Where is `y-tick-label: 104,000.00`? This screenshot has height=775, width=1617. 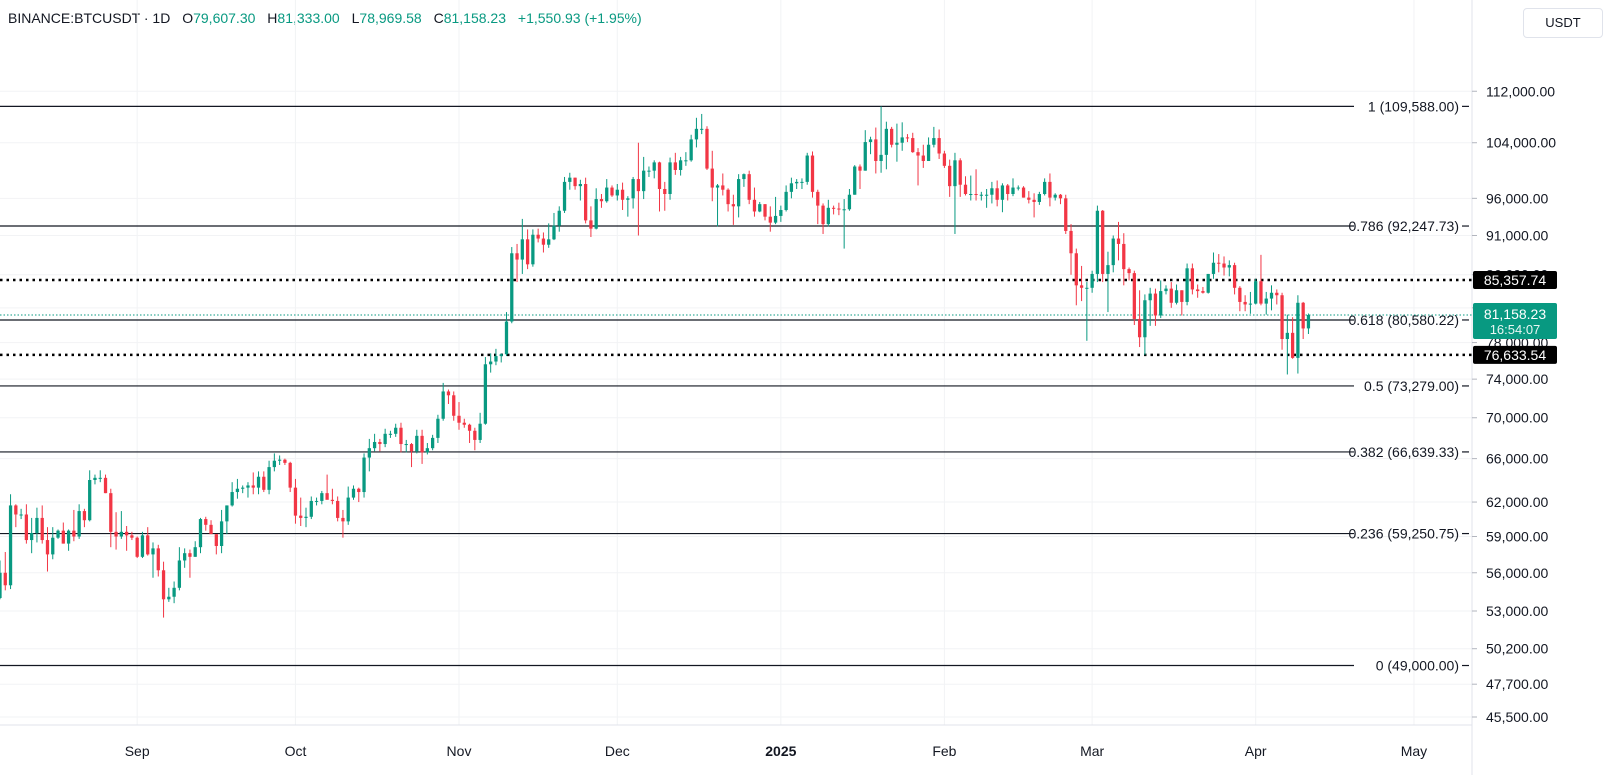 y-tick-label: 104,000.00 is located at coordinates (1521, 143).